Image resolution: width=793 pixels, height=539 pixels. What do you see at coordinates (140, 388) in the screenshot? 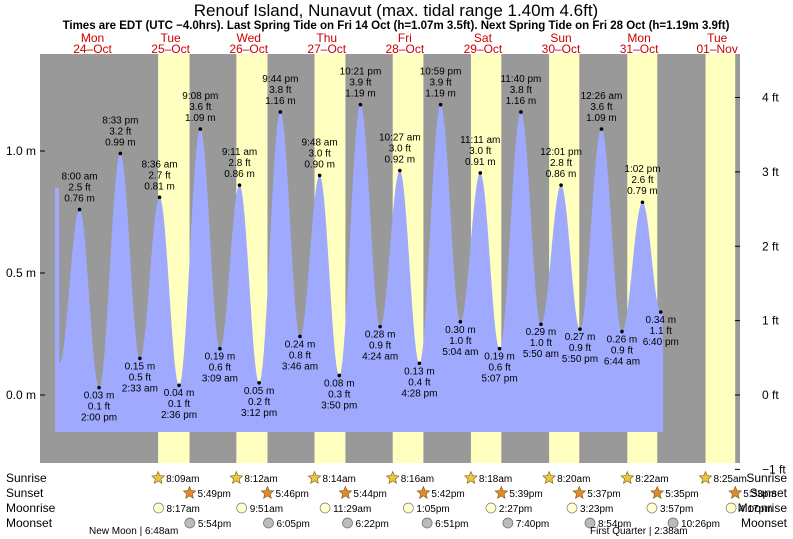
I see `tide-label: 2:33 am` at bounding box center [140, 388].